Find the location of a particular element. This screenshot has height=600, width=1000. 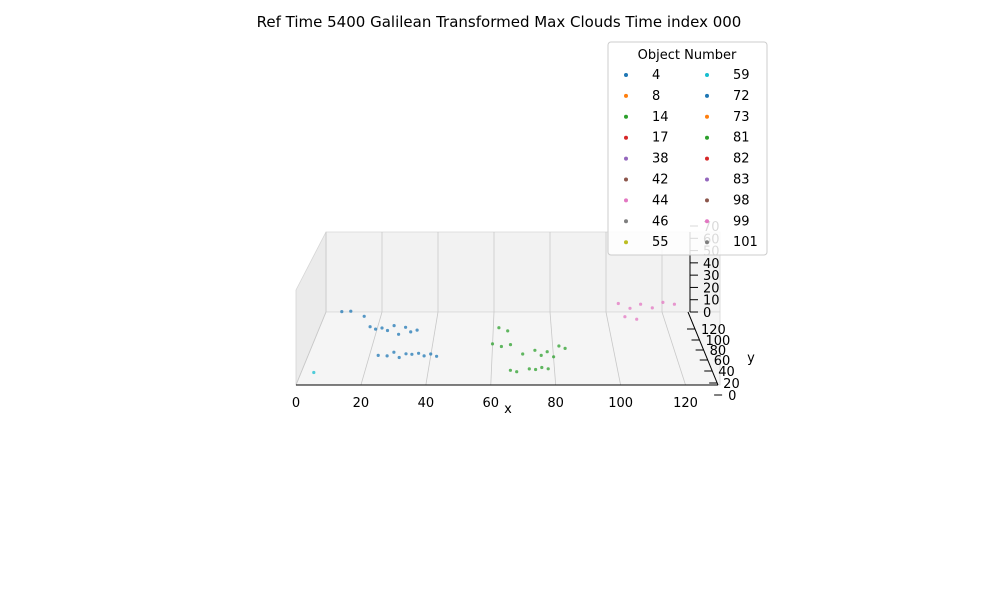

y-axis-label: y is located at coordinates (751, 358).